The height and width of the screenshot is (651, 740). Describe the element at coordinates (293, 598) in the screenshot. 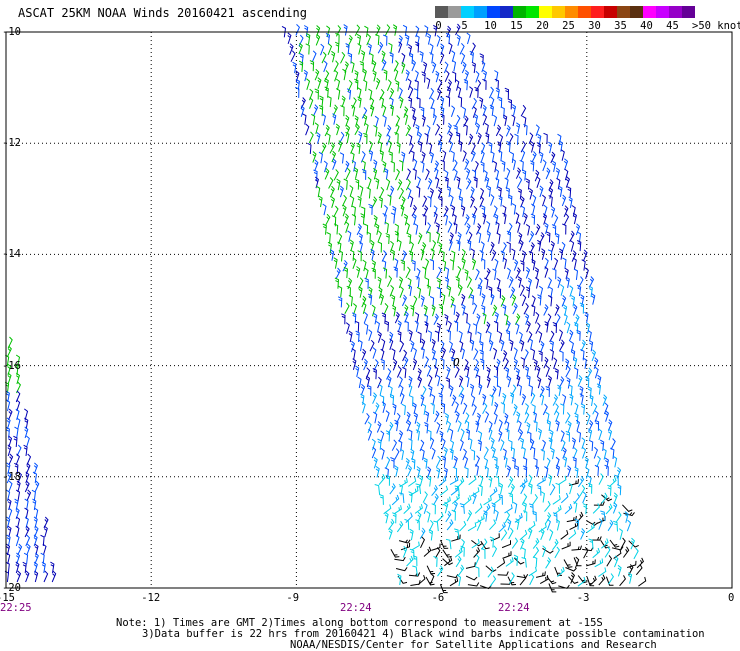

I see `longitude-tick-label: -9` at that location.